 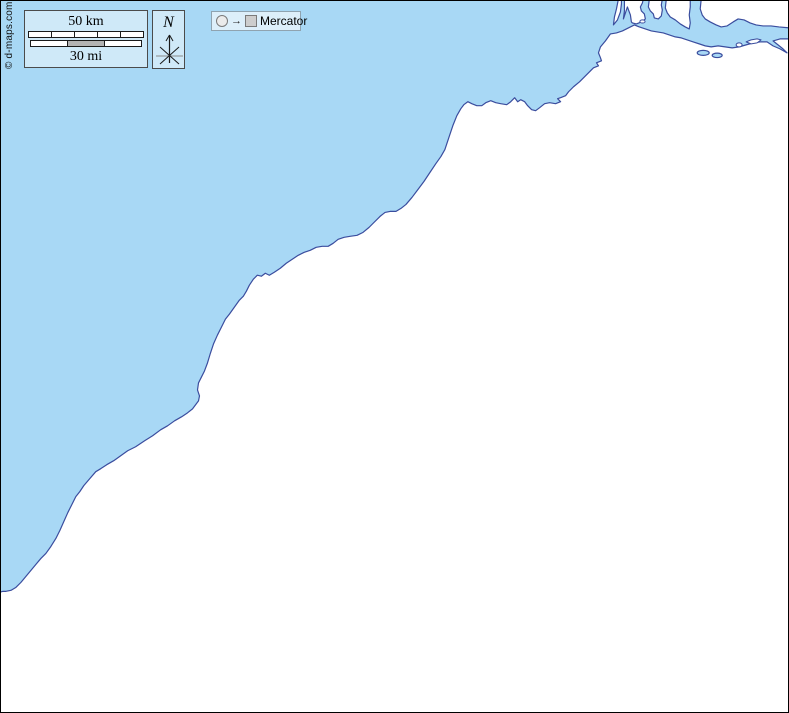 I want to click on flat-square-icon, so click(x=251, y=21).